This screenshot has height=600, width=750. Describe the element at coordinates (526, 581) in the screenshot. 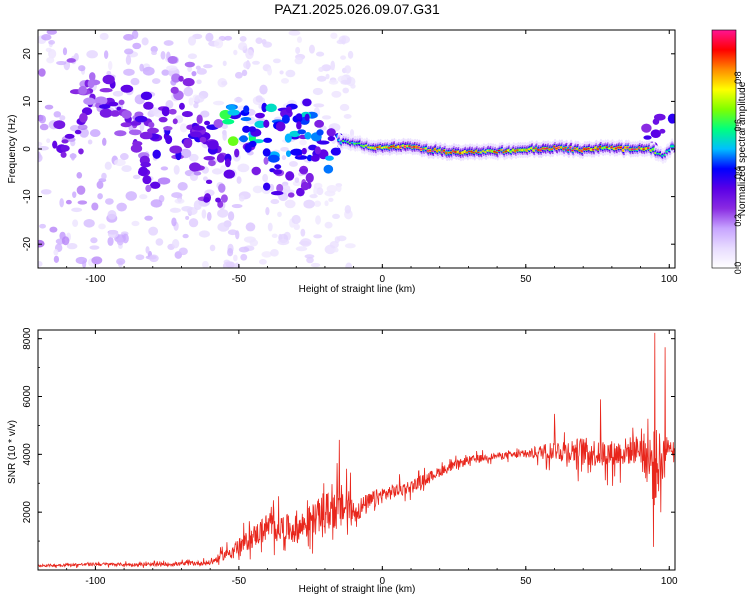

I see `snr-xtick-label: 50` at that location.